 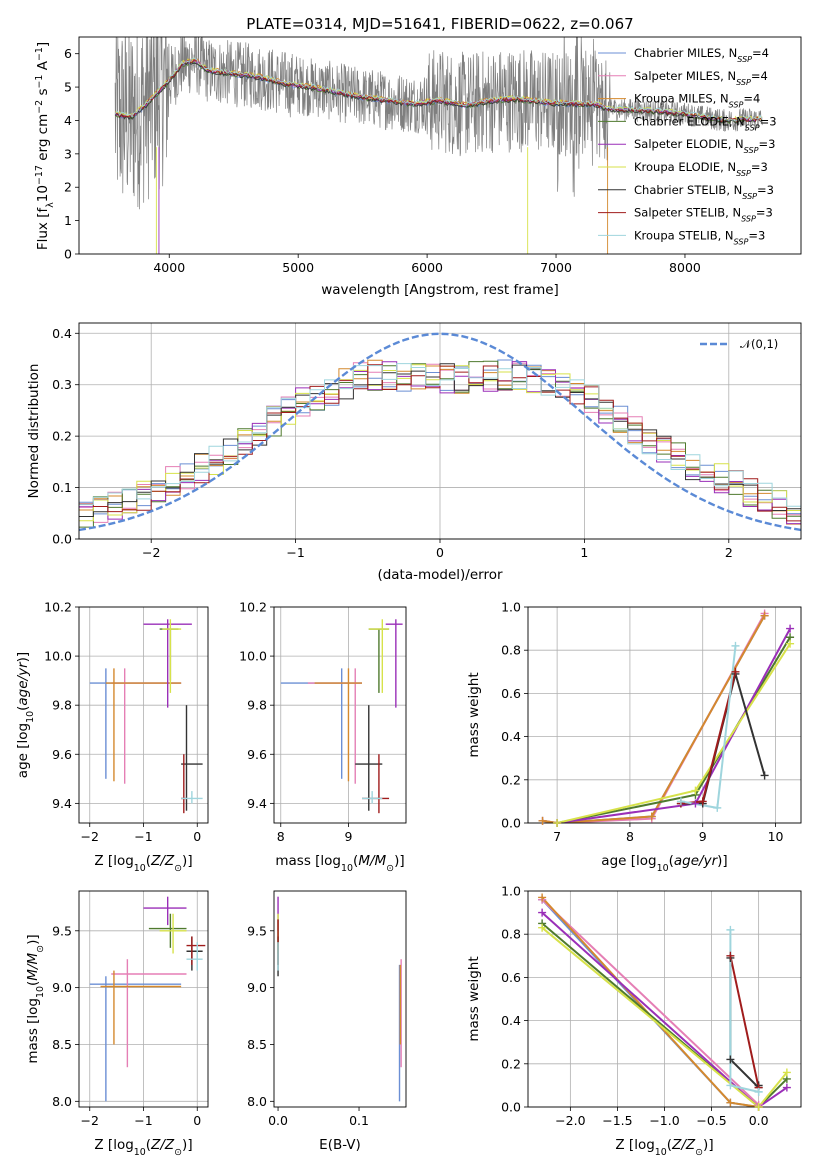 I want to click on series-salpeter-elodie, so click(x=664, y=1009).